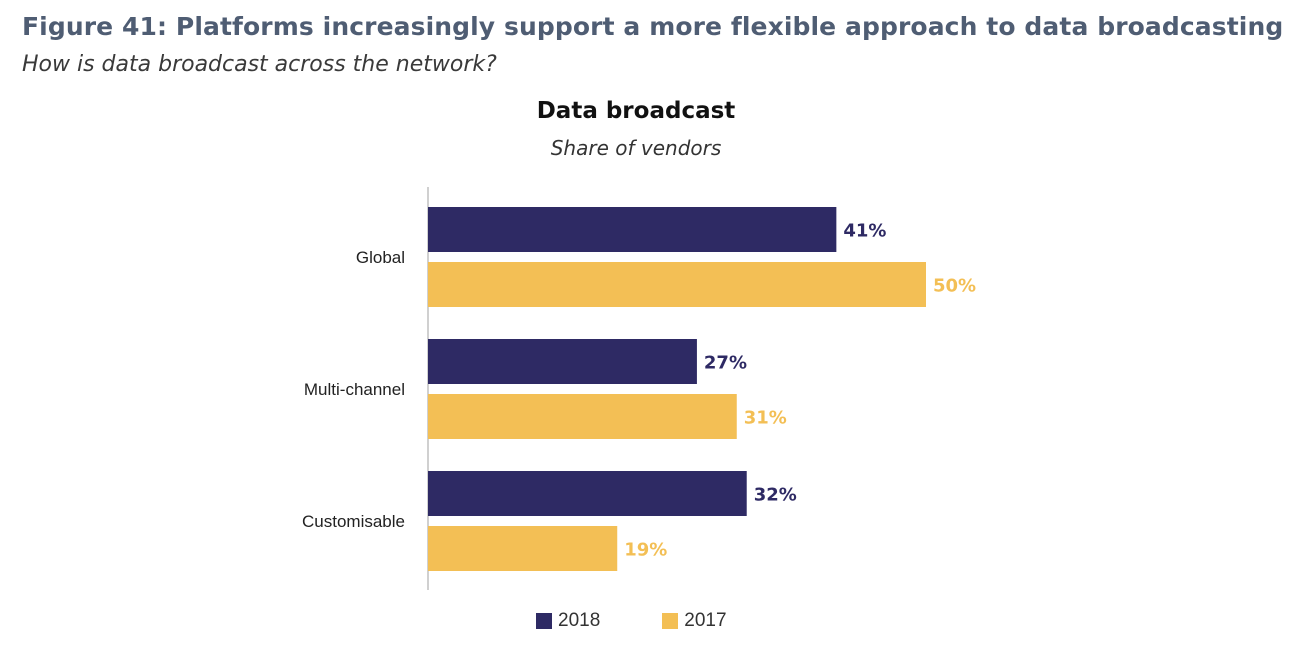  Describe the element at coordinates (582, 416) in the screenshot. I see `bar-2017-multi-channel` at that location.